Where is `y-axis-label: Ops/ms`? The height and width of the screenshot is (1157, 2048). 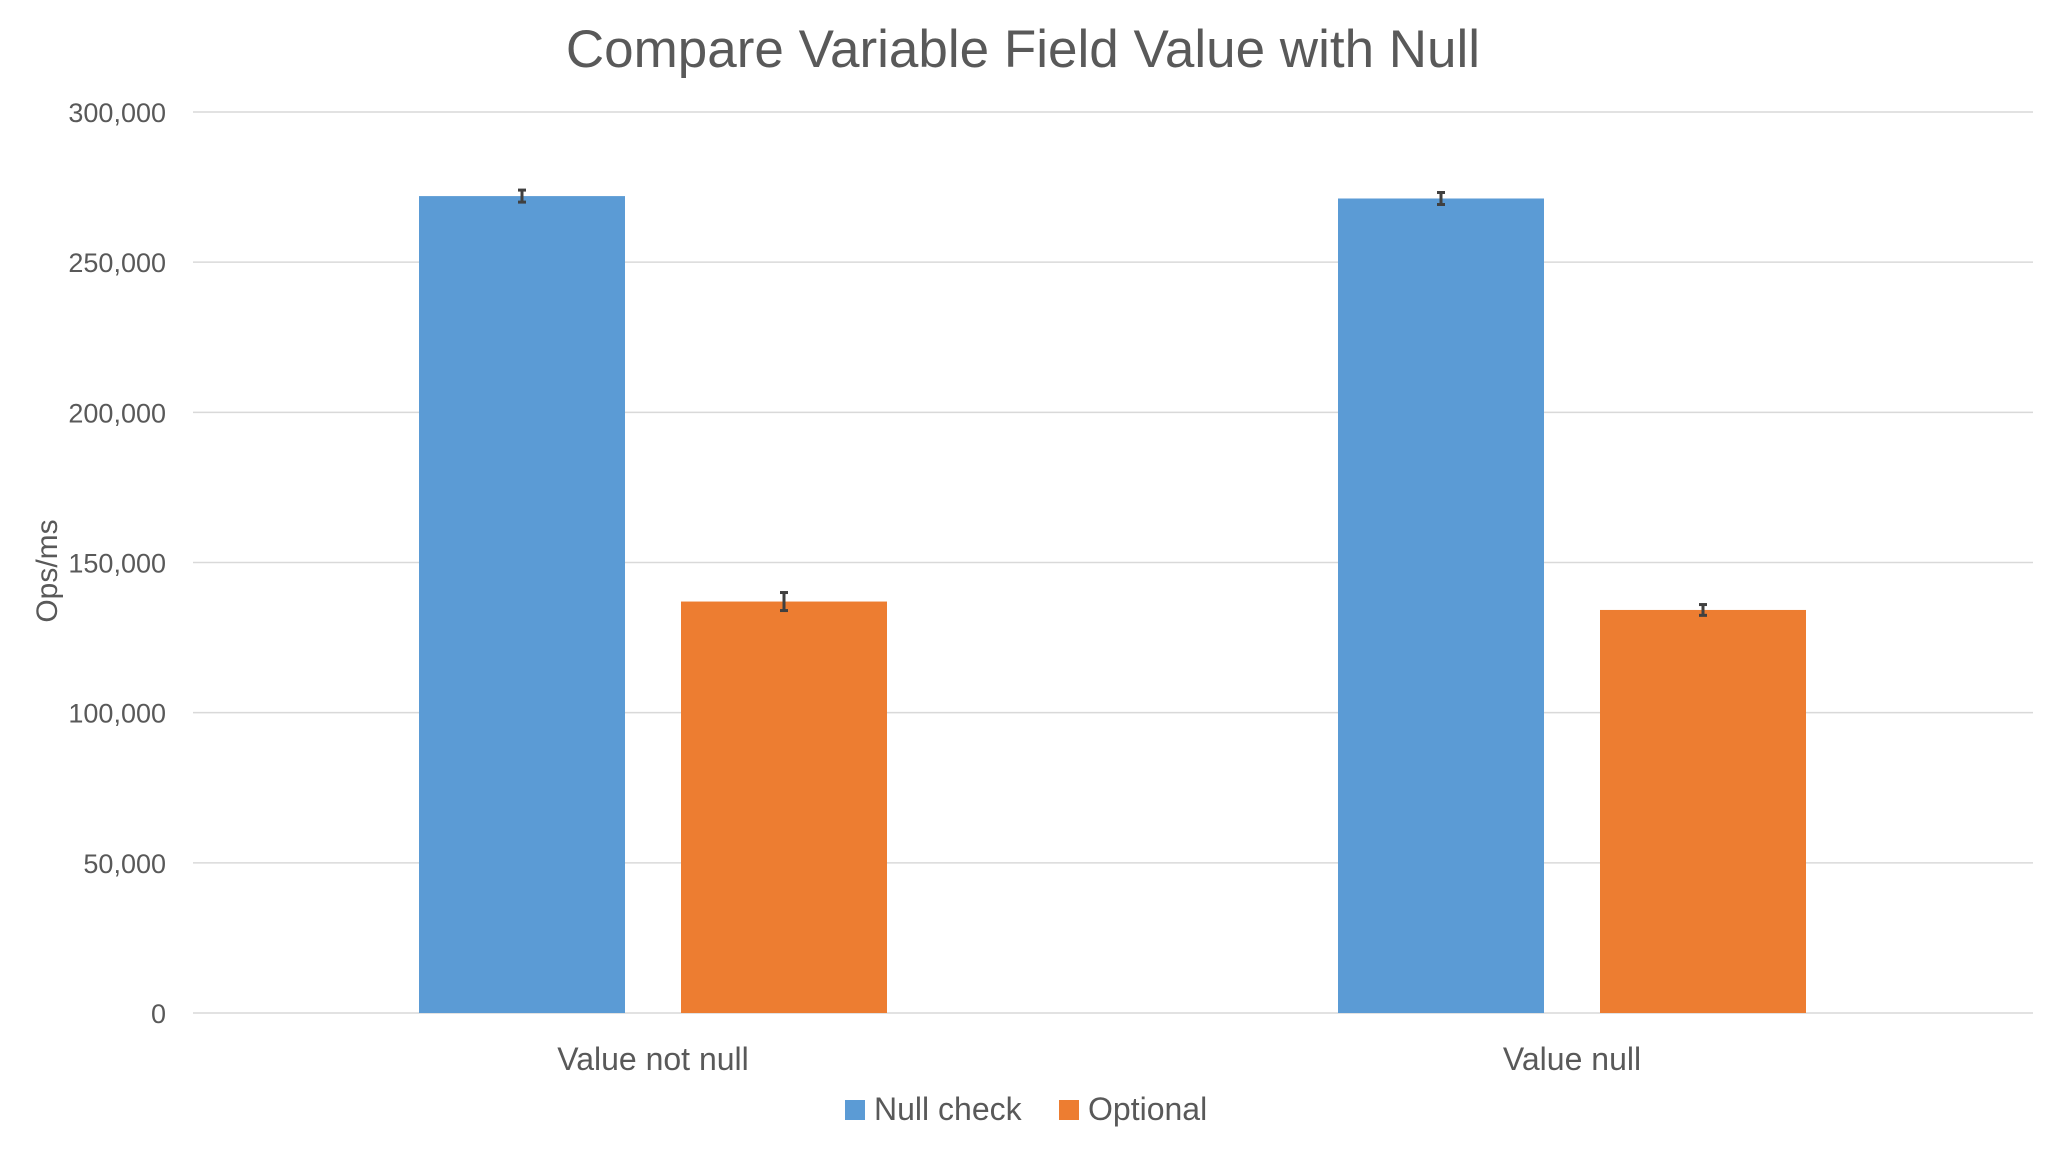
y-axis-label: Ops/ms is located at coordinates (47, 570).